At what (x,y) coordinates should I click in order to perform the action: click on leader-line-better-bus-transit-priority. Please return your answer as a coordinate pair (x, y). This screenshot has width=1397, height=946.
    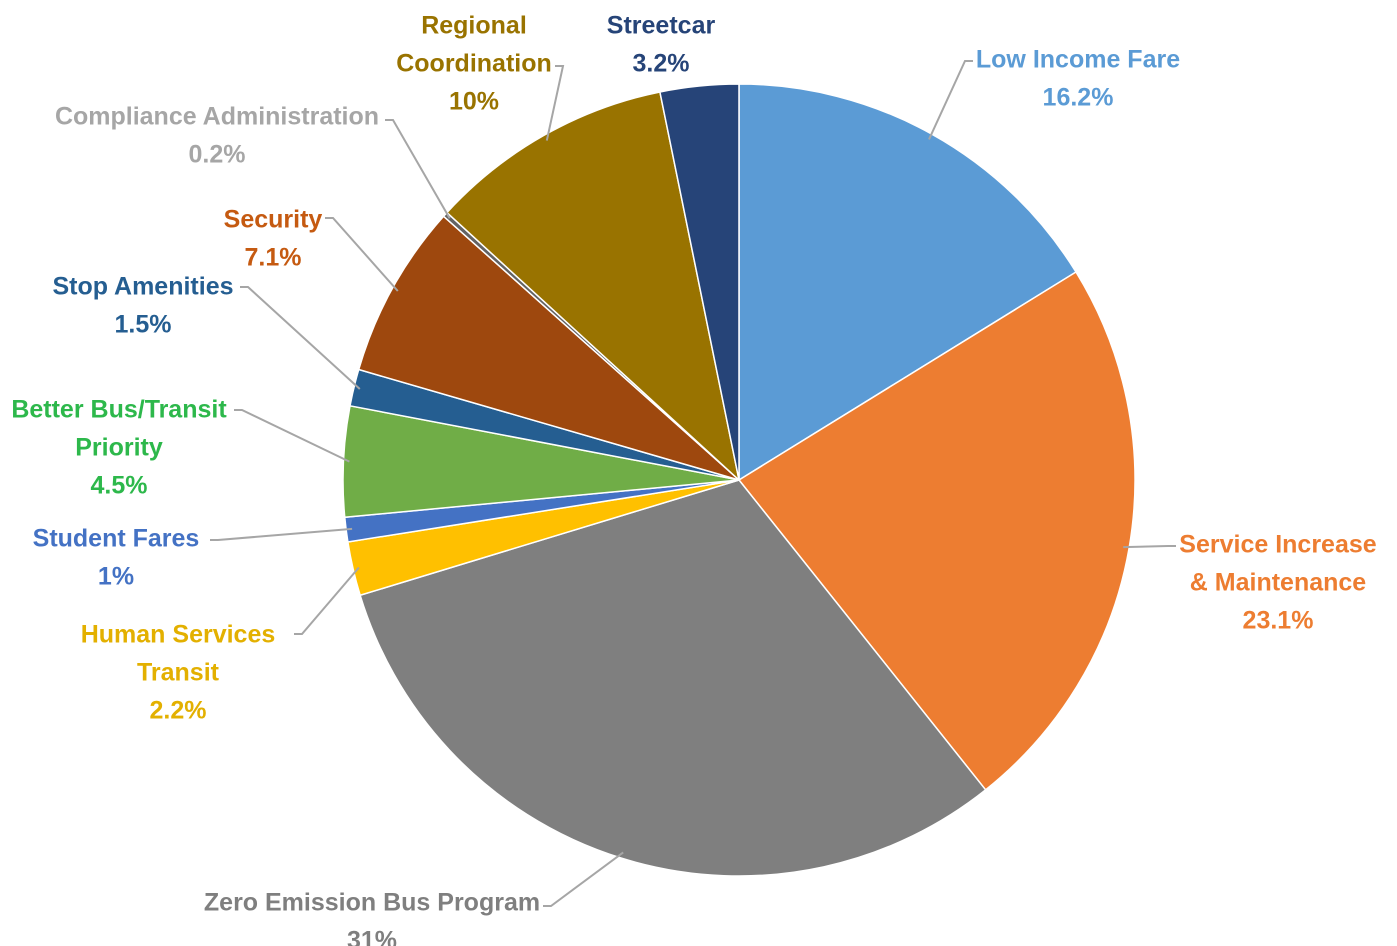
    Looking at the image, I should click on (292, 436).